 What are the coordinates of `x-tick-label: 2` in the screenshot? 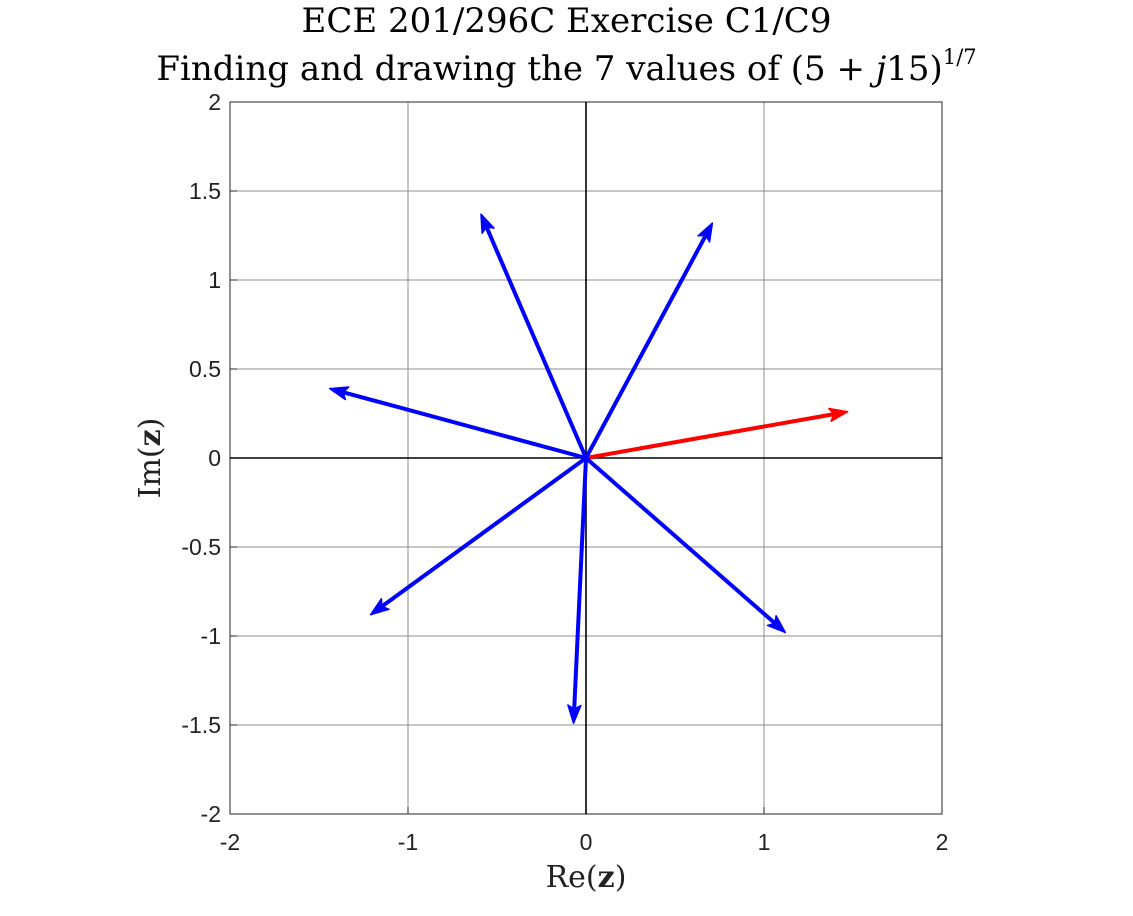 It's located at (942, 842).